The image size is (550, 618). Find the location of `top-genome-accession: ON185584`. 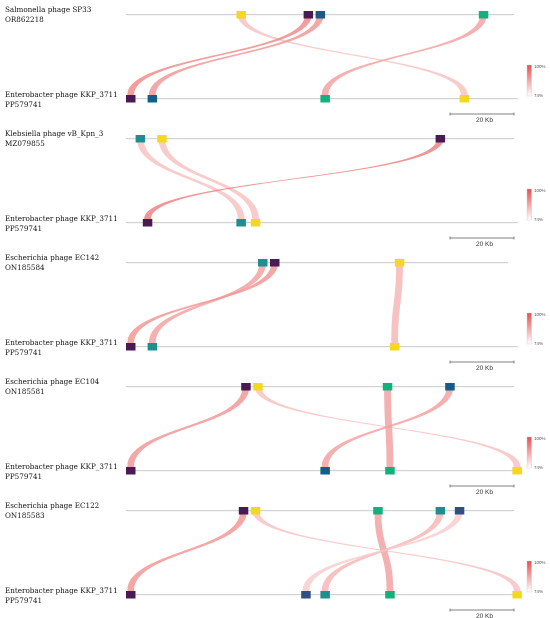

top-genome-accession: ON185584 is located at coordinates (25, 267).